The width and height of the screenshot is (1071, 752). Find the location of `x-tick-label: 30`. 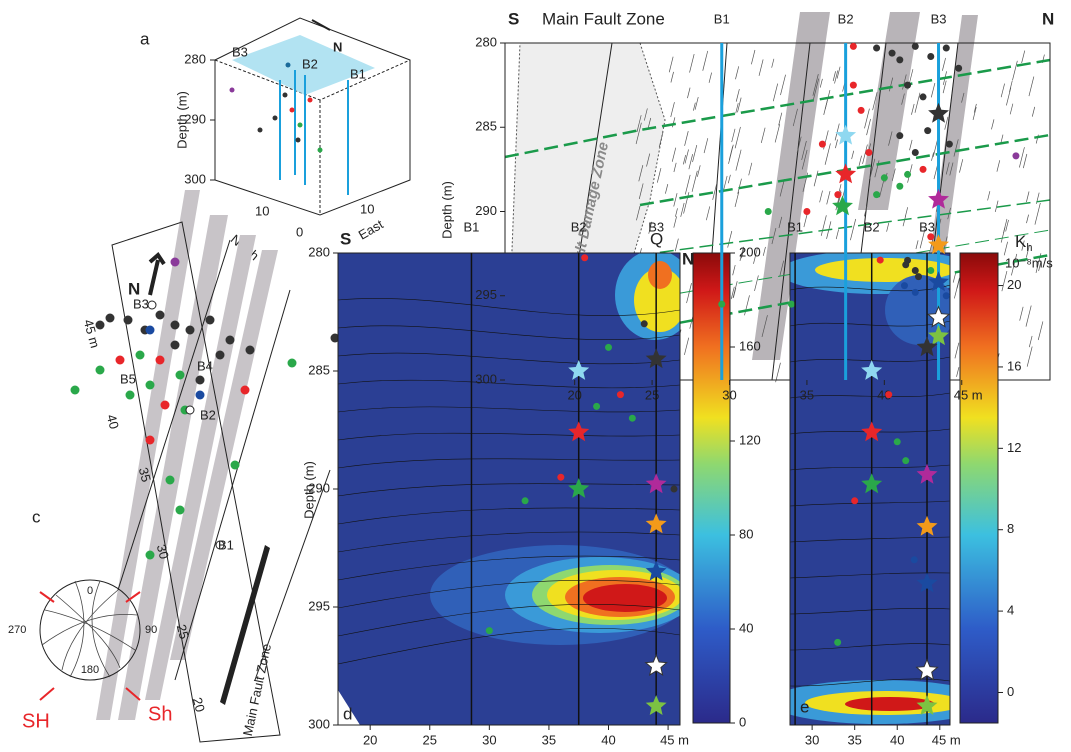

x-tick-label: 30 is located at coordinates (729, 394).